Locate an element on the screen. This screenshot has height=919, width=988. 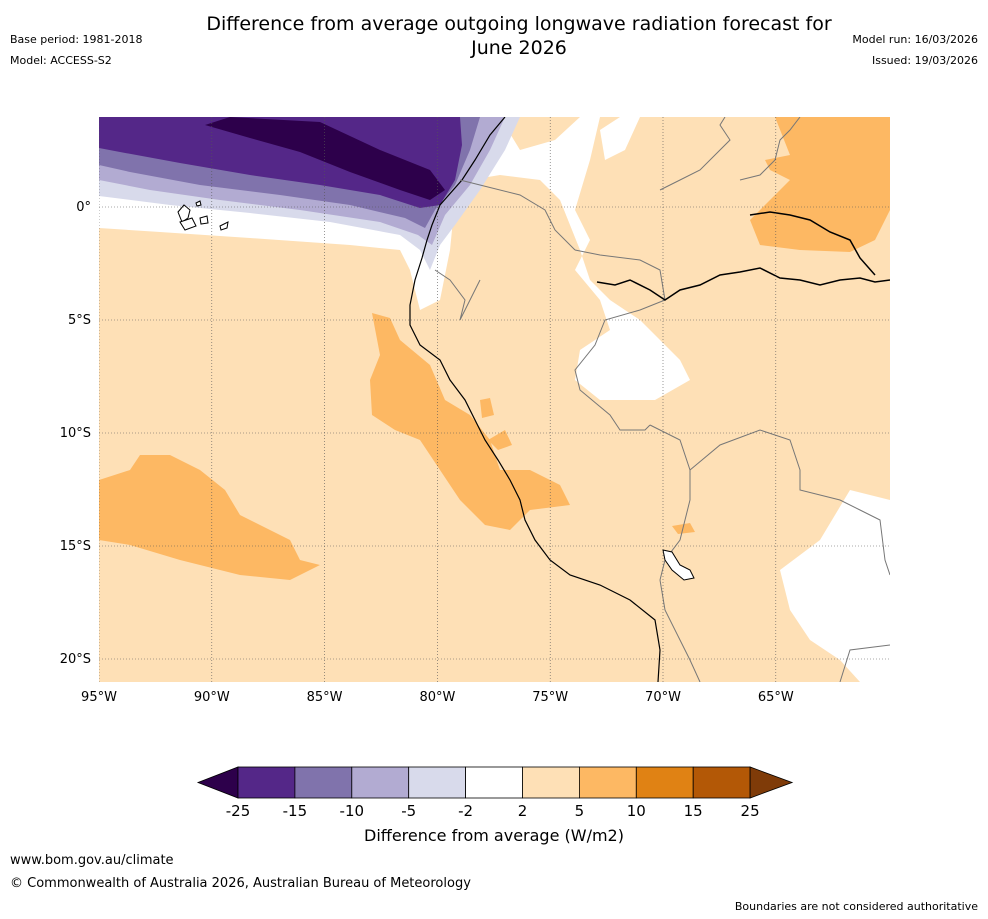
colorbar-label: Difference from average (W/m2) is located at coordinates (494, 835).